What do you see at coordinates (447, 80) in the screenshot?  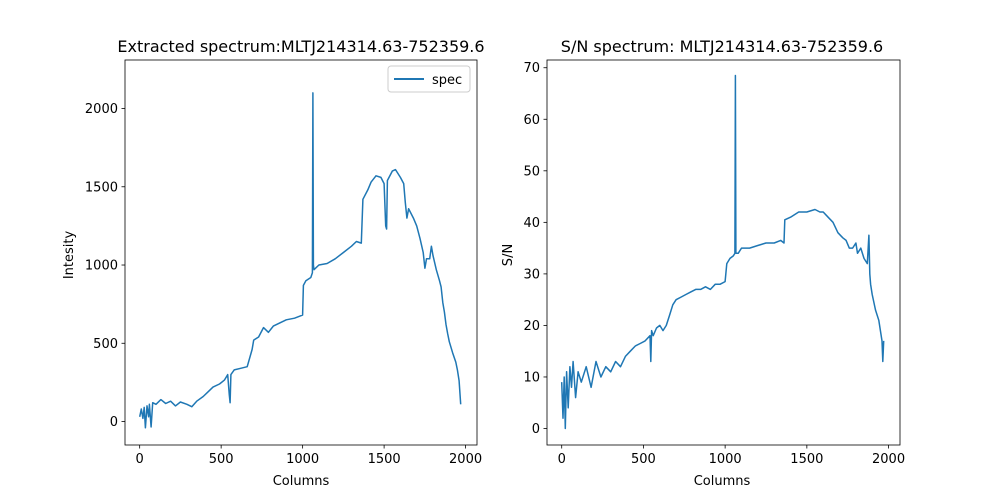 I see `legend-label: spec` at bounding box center [447, 80].